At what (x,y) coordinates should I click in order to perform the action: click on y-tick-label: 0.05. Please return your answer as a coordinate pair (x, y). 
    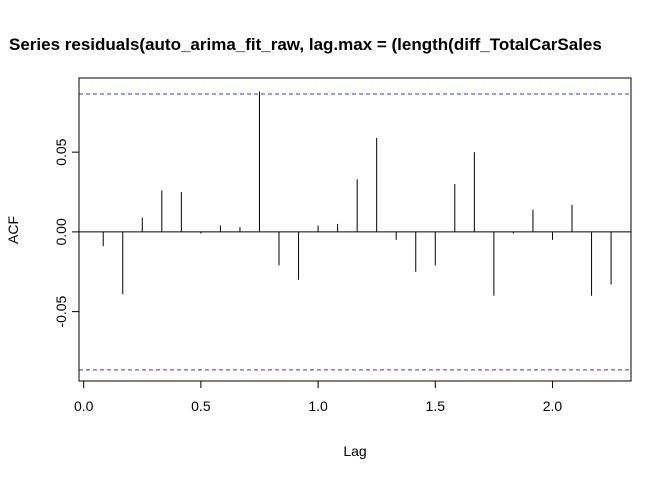
    Looking at the image, I should click on (61, 151).